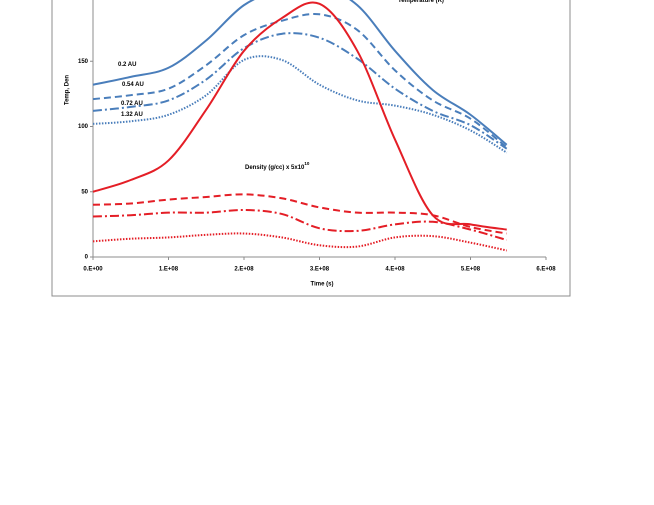 The image size is (654, 505). Describe the element at coordinates (83, 127) in the screenshot. I see `y-tick-label: 100` at that location.